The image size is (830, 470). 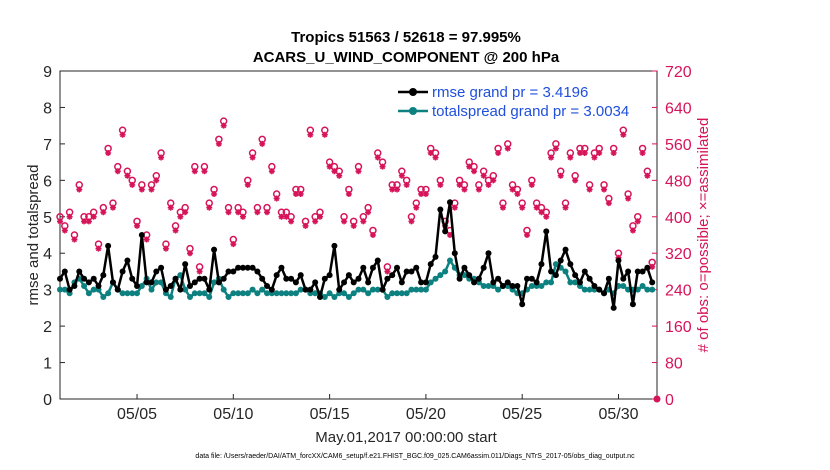 I want to click on x-axis: 05/05 05/10 05/15 05/20 05/25 05/30, so click(x=378, y=408).